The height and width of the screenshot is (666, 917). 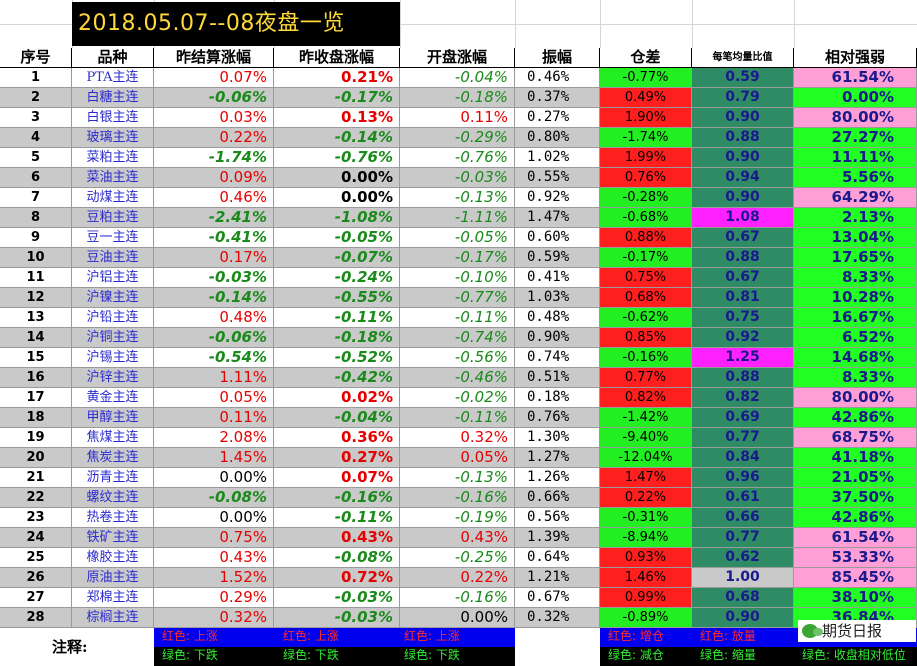 What do you see at coordinates (113, 358) in the screenshot?
I see `contract-name: 沪锡主连` at bounding box center [113, 358].